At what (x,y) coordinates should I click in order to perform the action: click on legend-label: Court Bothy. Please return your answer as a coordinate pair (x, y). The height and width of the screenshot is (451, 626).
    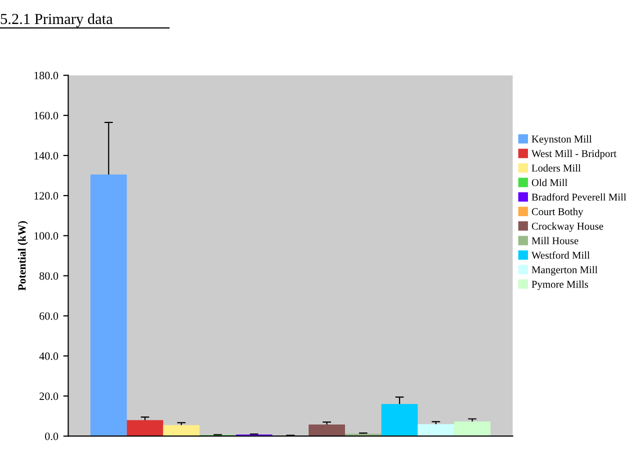
    Looking at the image, I should click on (558, 213).